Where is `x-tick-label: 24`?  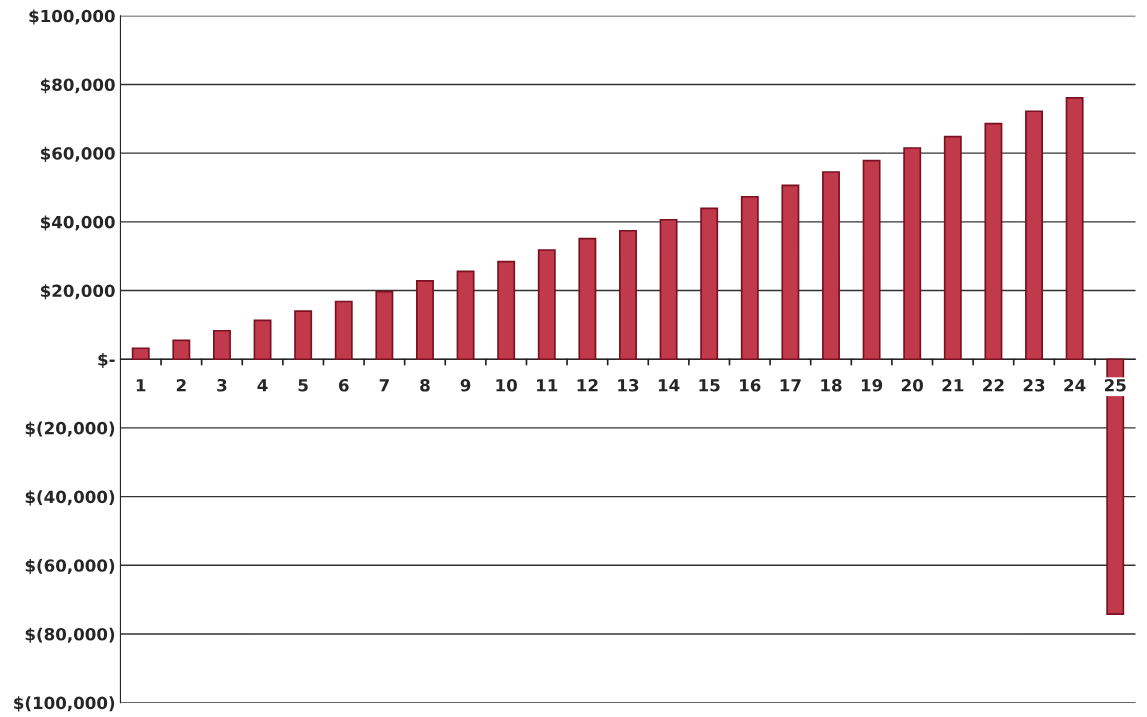 x-tick-label: 24 is located at coordinates (1075, 385).